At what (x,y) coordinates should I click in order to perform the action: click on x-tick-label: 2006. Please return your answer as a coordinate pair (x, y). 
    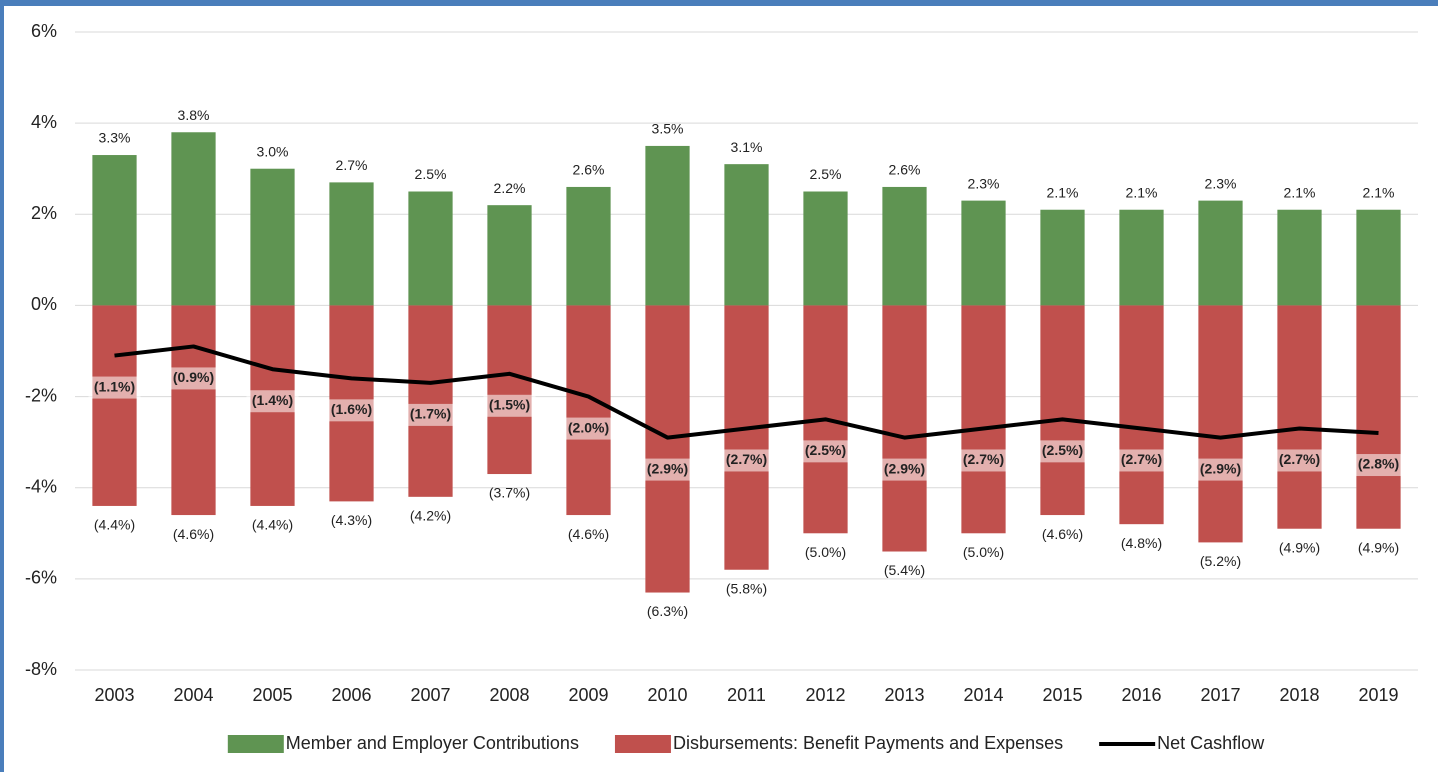
    Looking at the image, I should click on (351, 695).